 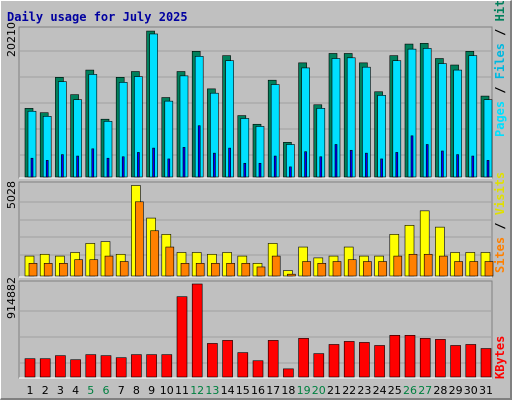 I want to click on x-tick-label: 6, so click(x=106, y=390).